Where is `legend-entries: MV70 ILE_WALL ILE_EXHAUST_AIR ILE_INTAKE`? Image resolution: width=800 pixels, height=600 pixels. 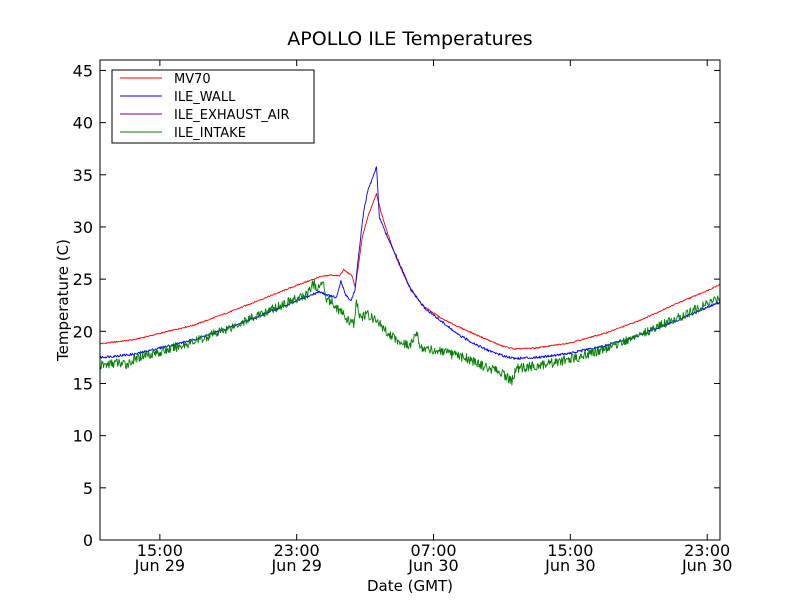 legend-entries: MV70 ILE_WALL ILE_EXHAUST_AIR ILE_INTAKE is located at coordinates (205, 106).